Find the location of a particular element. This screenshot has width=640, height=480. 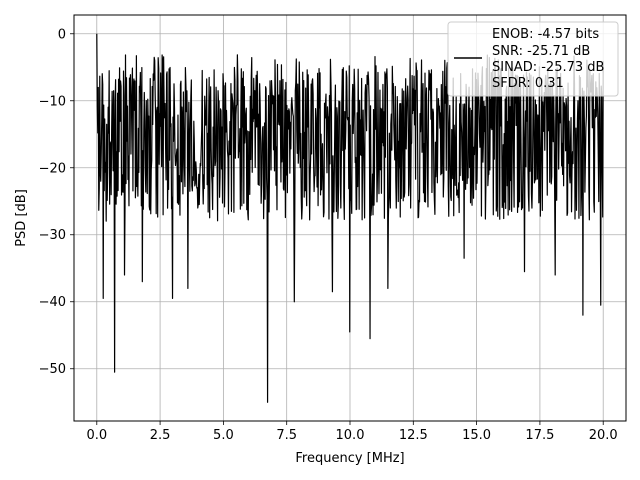

x-tick-label: 17.5 is located at coordinates (539, 435).